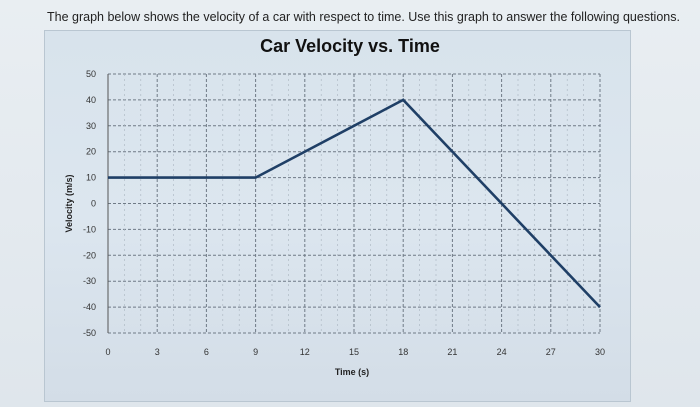  Describe the element at coordinates (91, 100) in the screenshot. I see `y-tick-label: 40` at that location.